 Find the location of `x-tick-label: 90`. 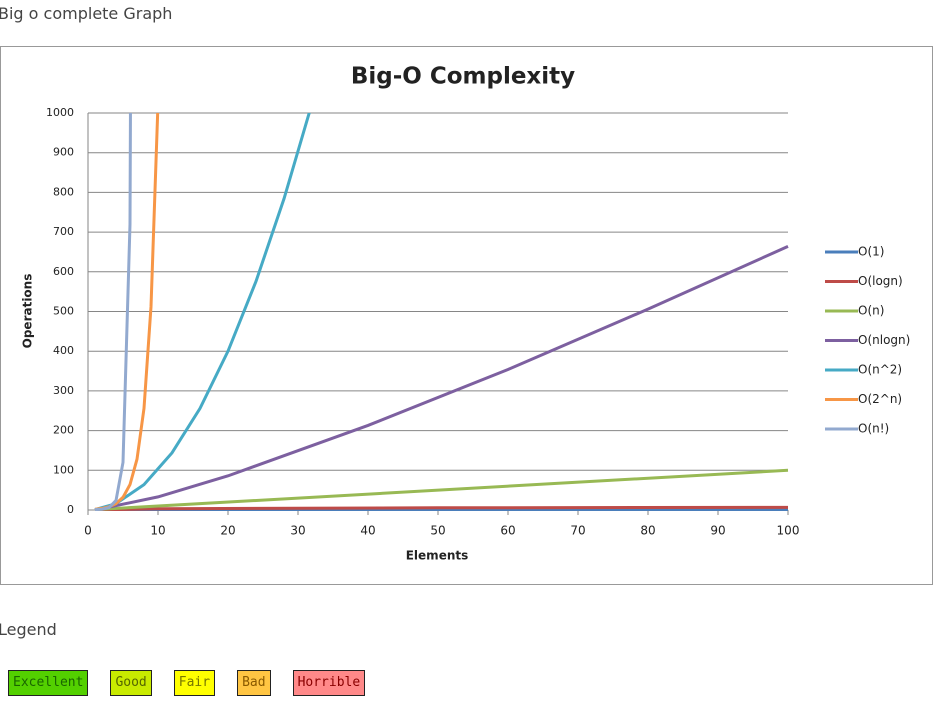

x-tick-label: 90 is located at coordinates (717, 531).